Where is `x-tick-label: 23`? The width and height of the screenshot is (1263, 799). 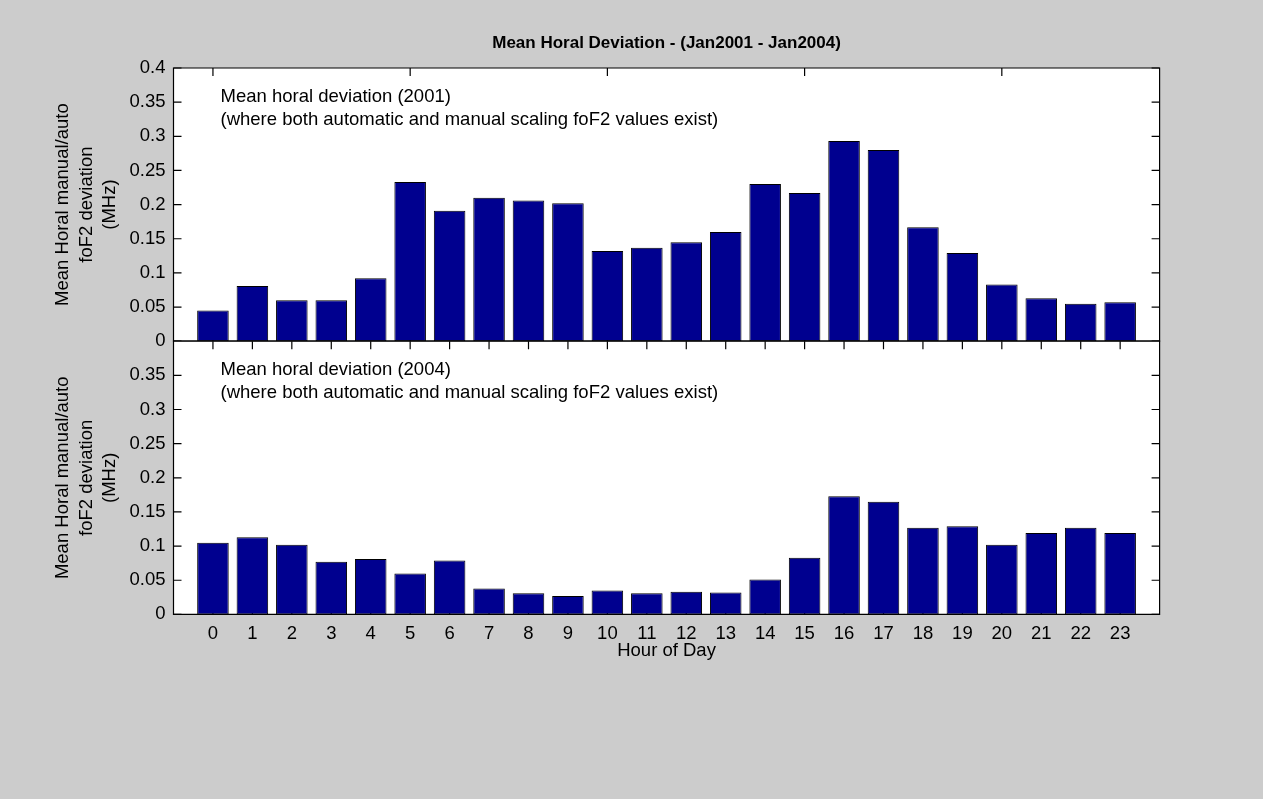 x-tick-label: 23 is located at coordinates (1120, 632).